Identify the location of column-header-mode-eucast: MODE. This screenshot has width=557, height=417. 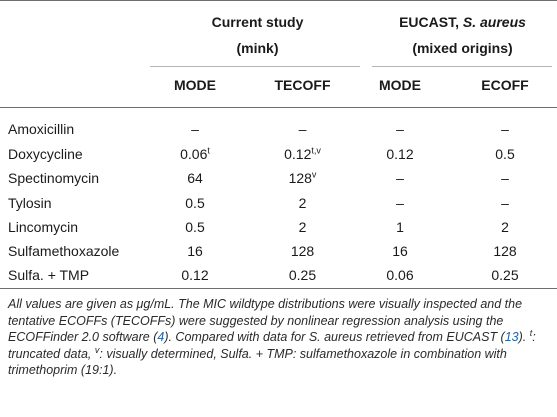
(400, 85).